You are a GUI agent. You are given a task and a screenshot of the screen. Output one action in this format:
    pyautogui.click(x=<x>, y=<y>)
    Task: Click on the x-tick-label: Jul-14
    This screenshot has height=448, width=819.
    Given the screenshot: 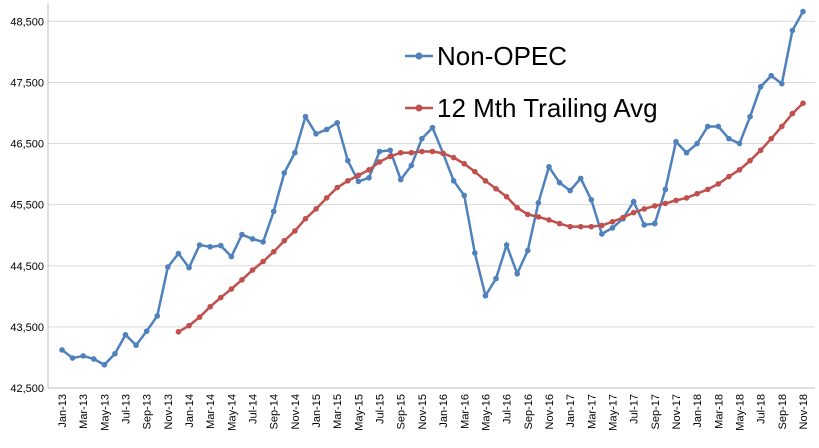 What is the action you would take?
    pyautogui.click(x=254, y=409)
    